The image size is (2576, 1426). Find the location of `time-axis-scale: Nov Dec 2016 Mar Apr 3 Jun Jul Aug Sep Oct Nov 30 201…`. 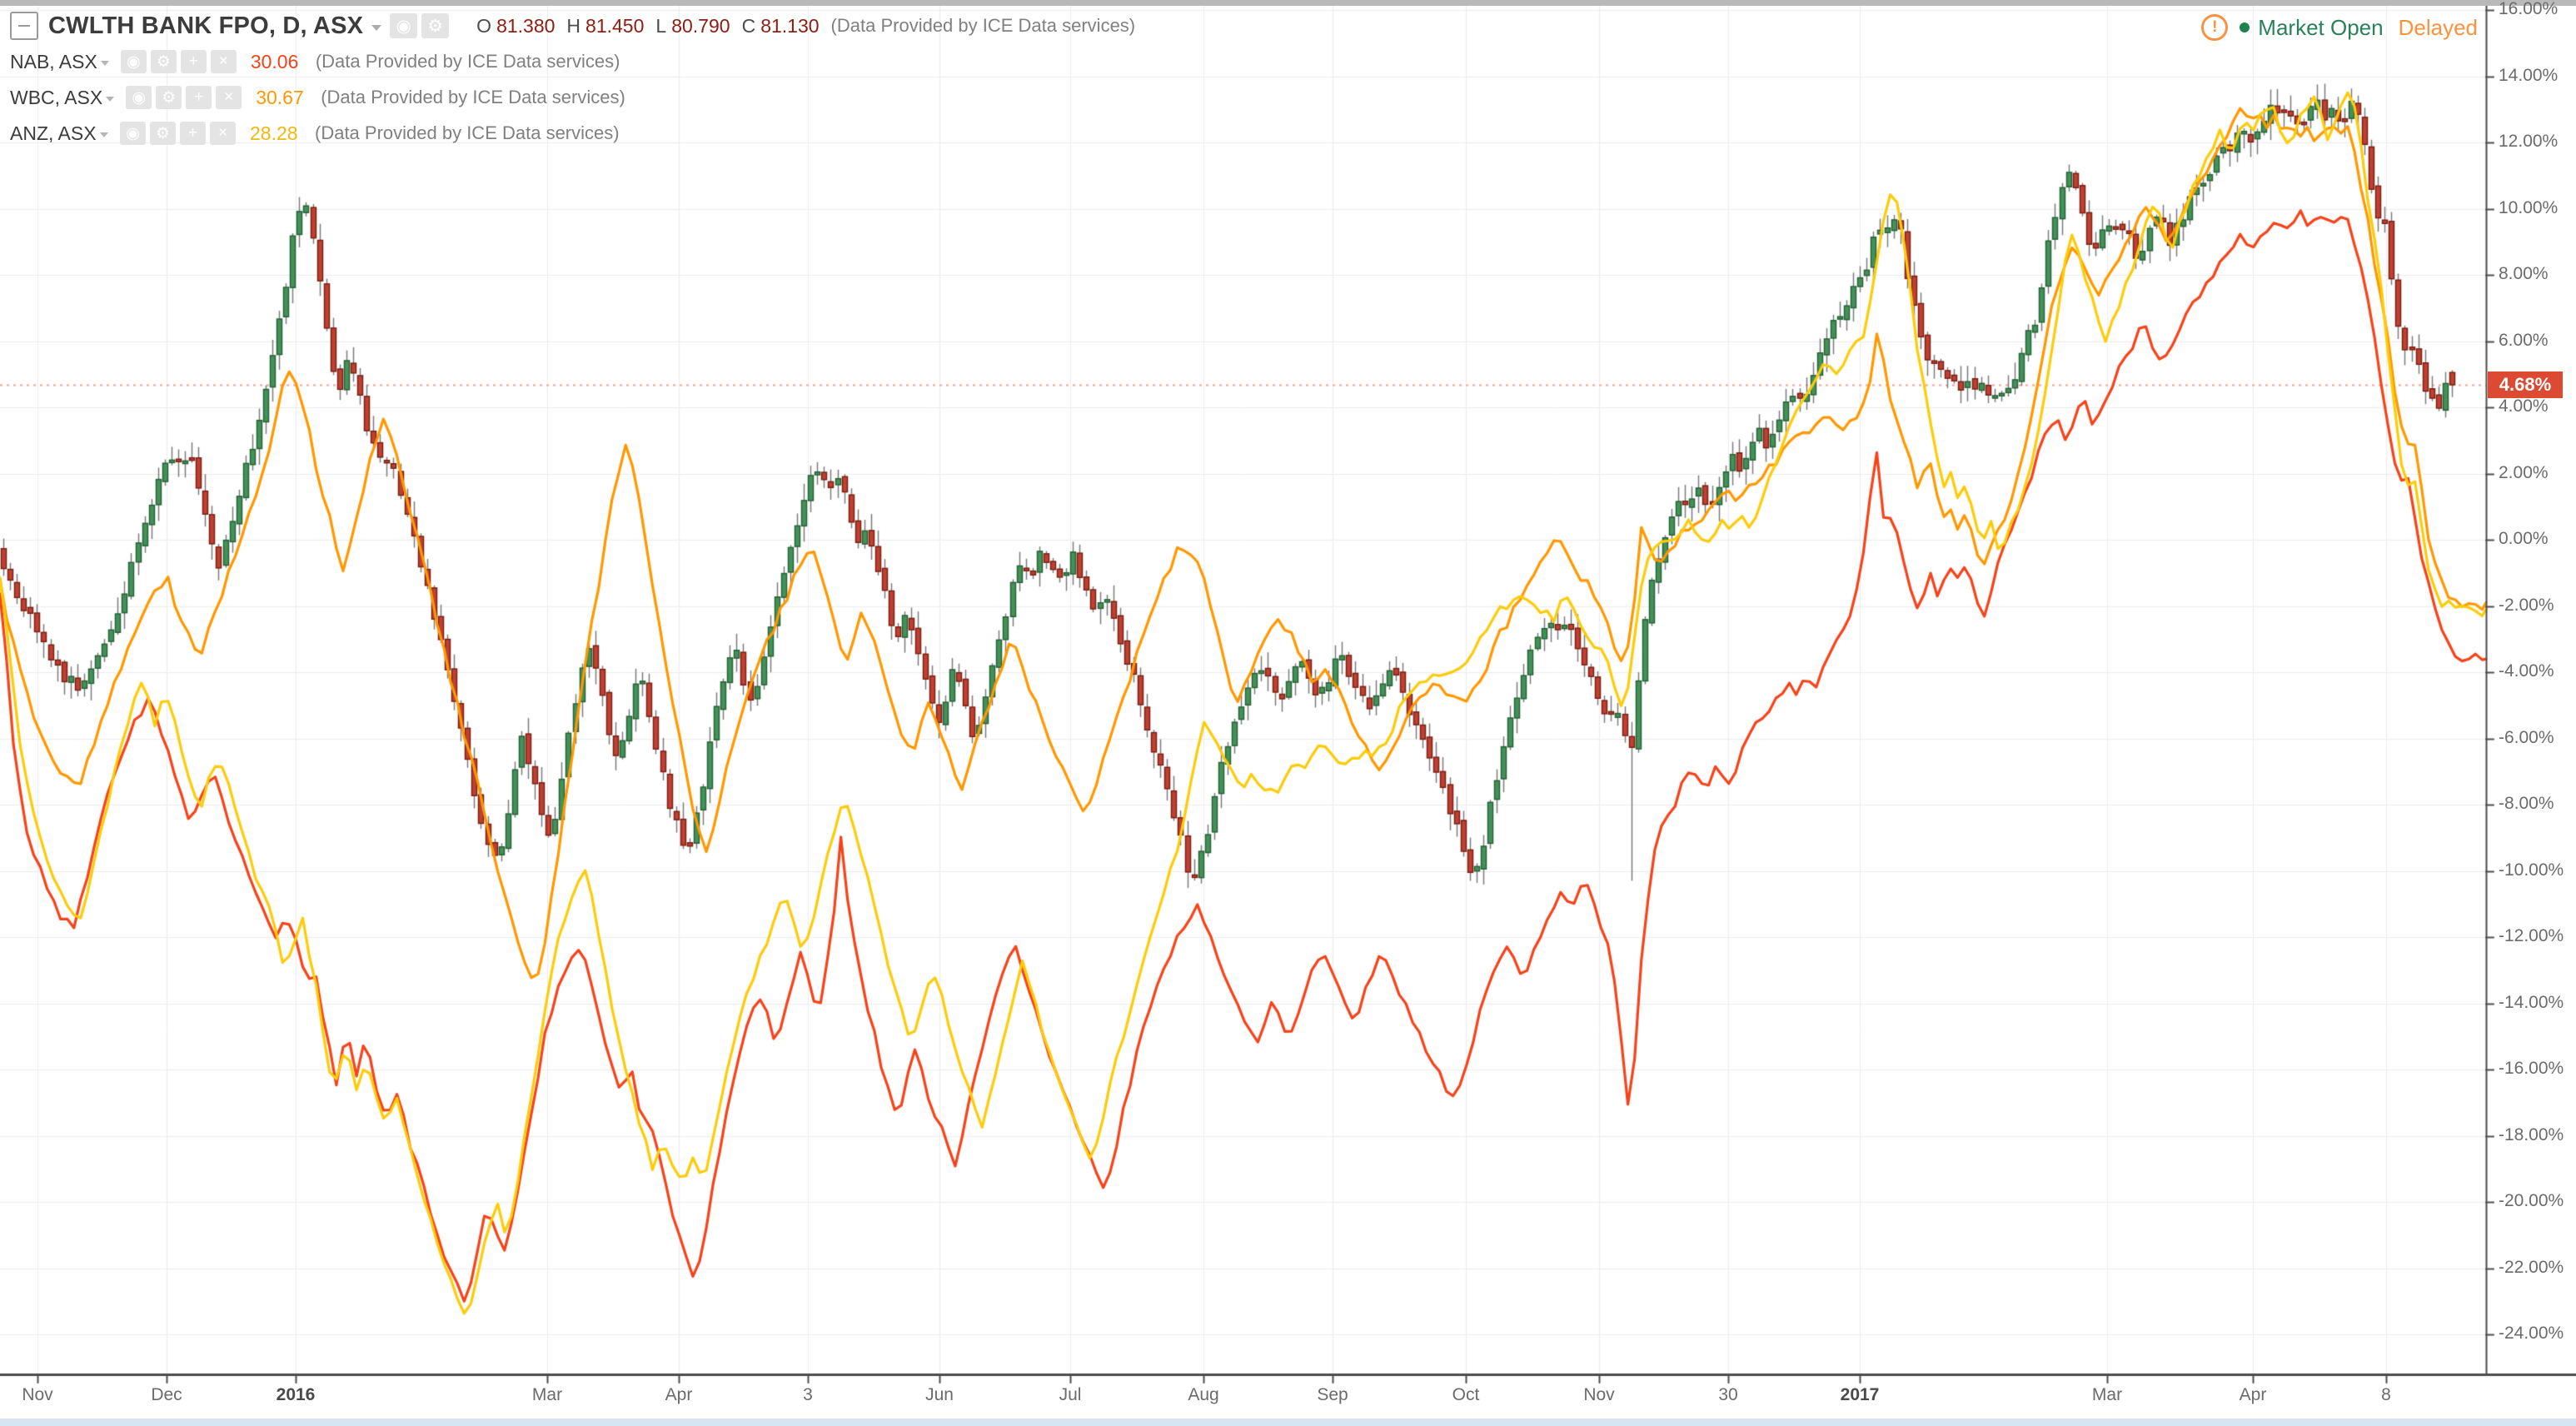

time-axis-scale: Nov Dec 2016 Mar Apr 3 Jun Jul Aug Sep Oct Nov 30 201… is located at coordinates (1288, 1397).